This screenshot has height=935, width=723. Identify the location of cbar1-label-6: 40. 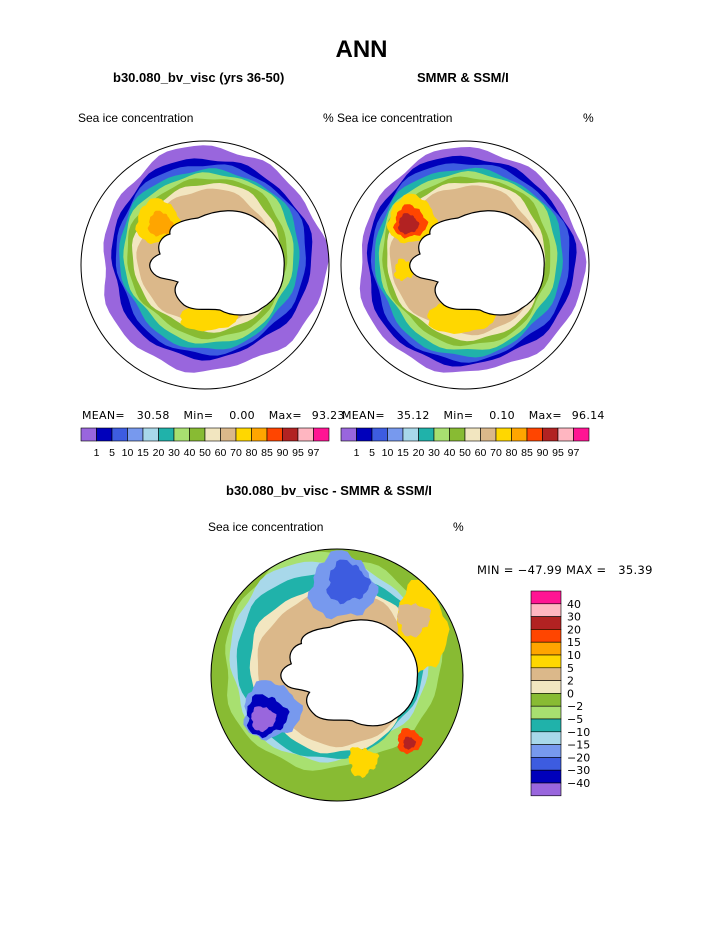
(190, 453).